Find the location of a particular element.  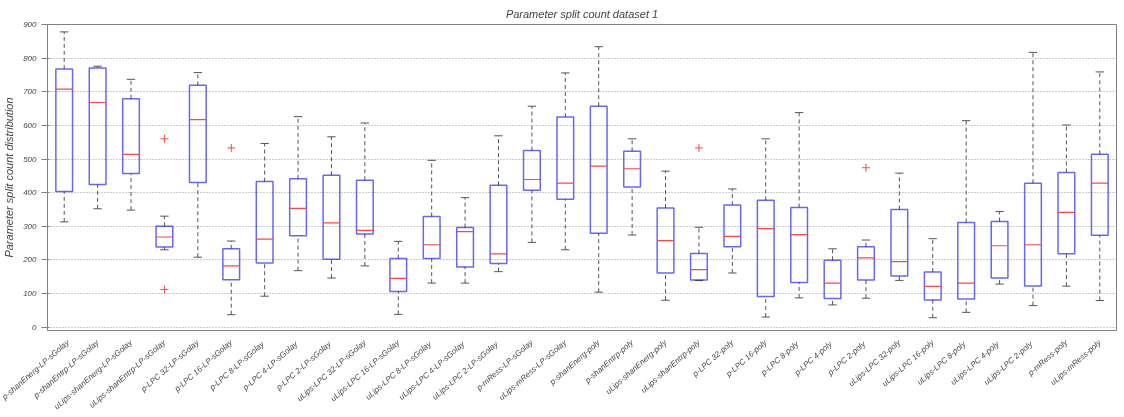

y-tick-label: 700 is located at coordinates (30, 92).